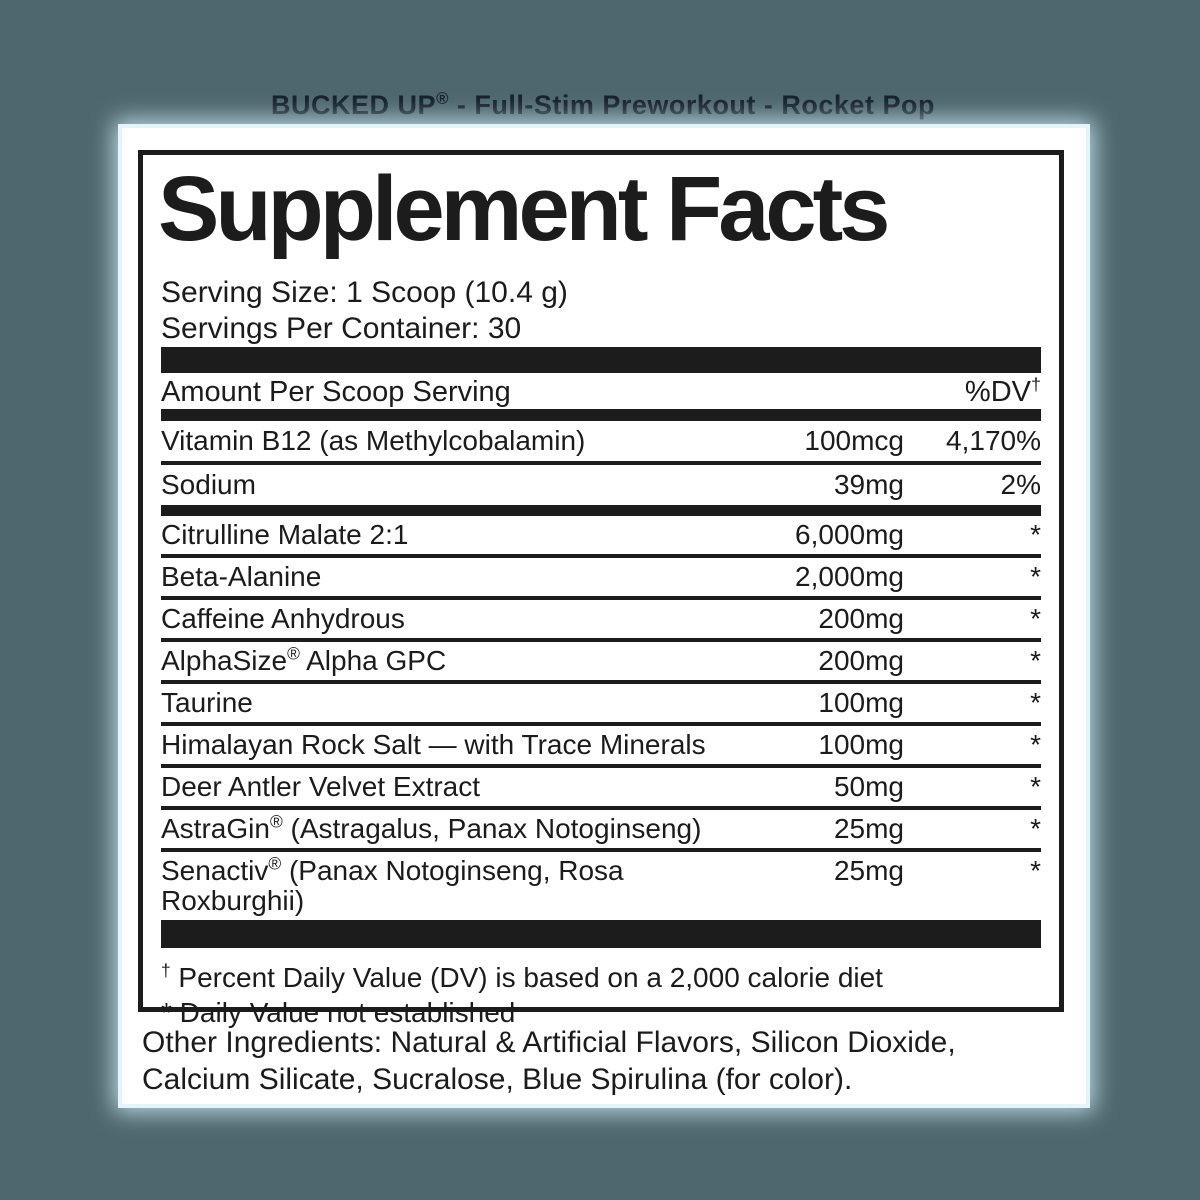 Image resolution: width=1200 pixels, height=1200 pixels. I want to click on nutrient-name: Deer Antler Velvet Extract, so click(321, 786).